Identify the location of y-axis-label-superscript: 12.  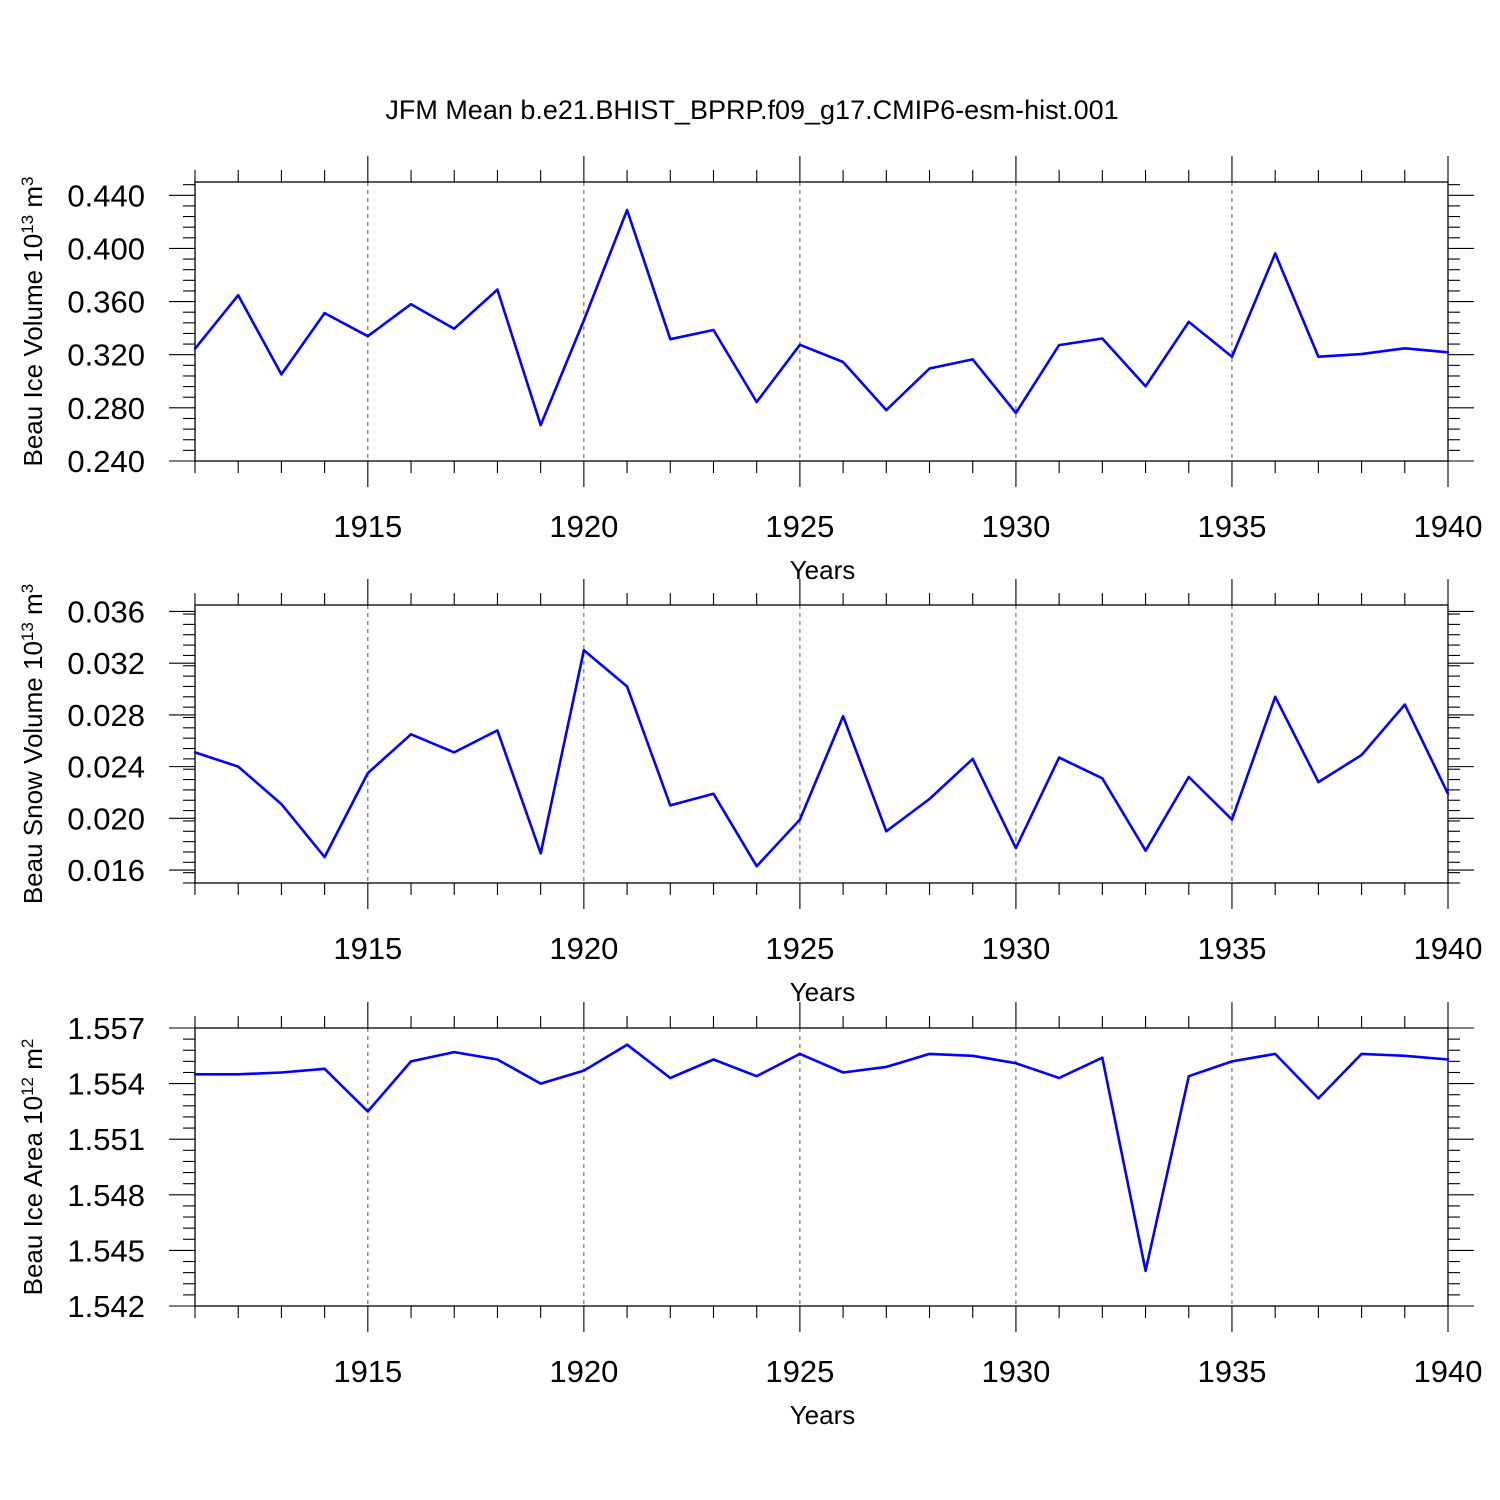
(27, 1086).